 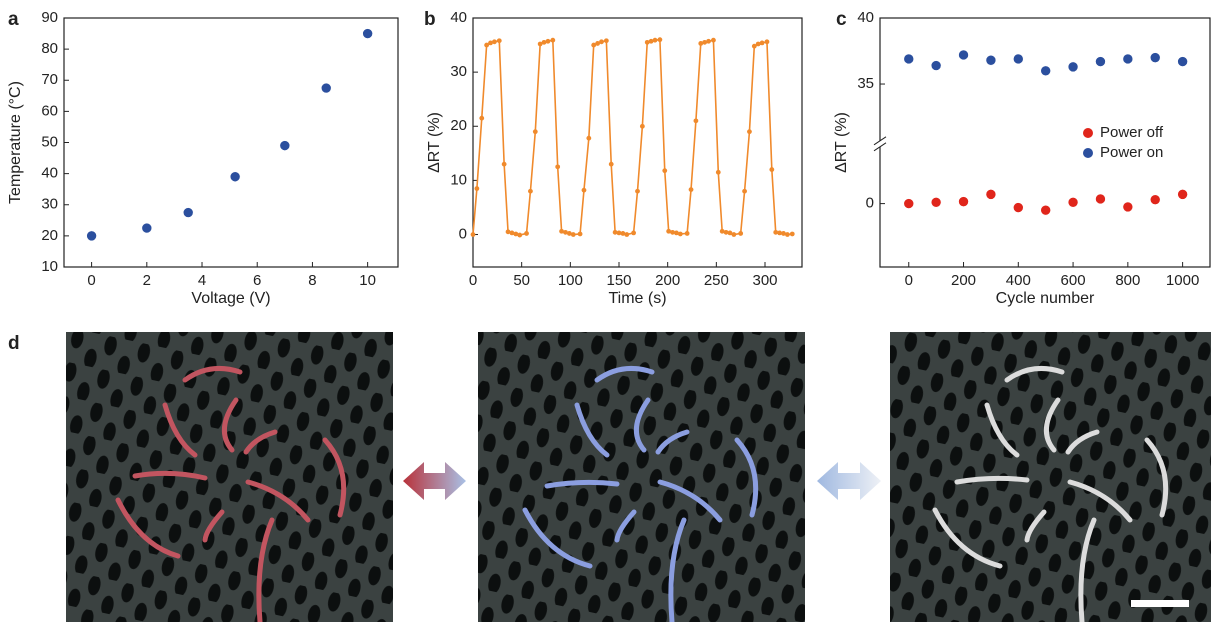 What do you see at coordinates (1018, 280) in the screenshot?
I see `x-tick-label: 400` at bounding box center [1018, 280].